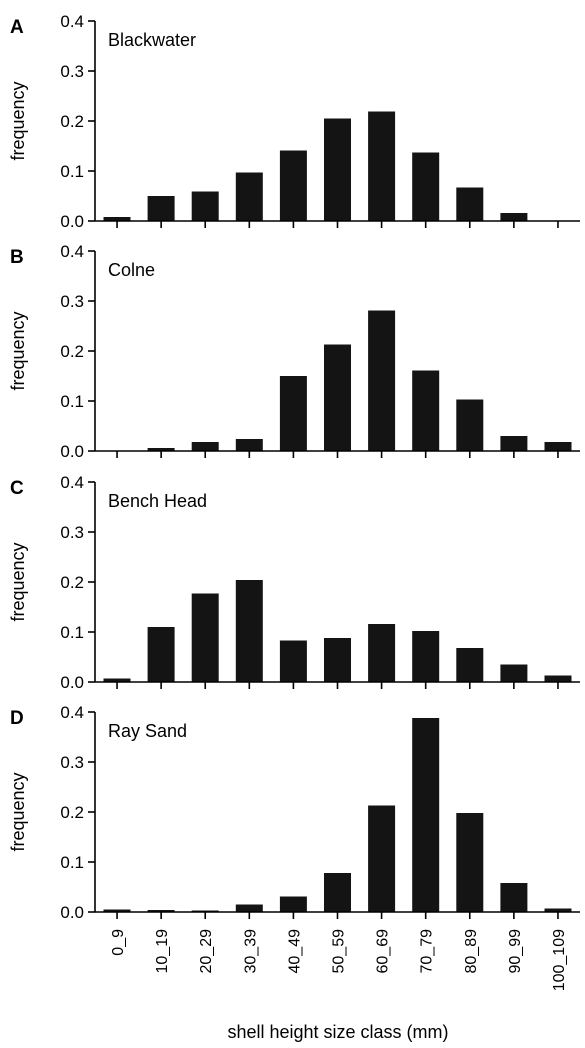  What do you see at coordinates (339, 951) in the screenshot?
I see `x-tick-label: 50_59` at bounding box center [339, 951].